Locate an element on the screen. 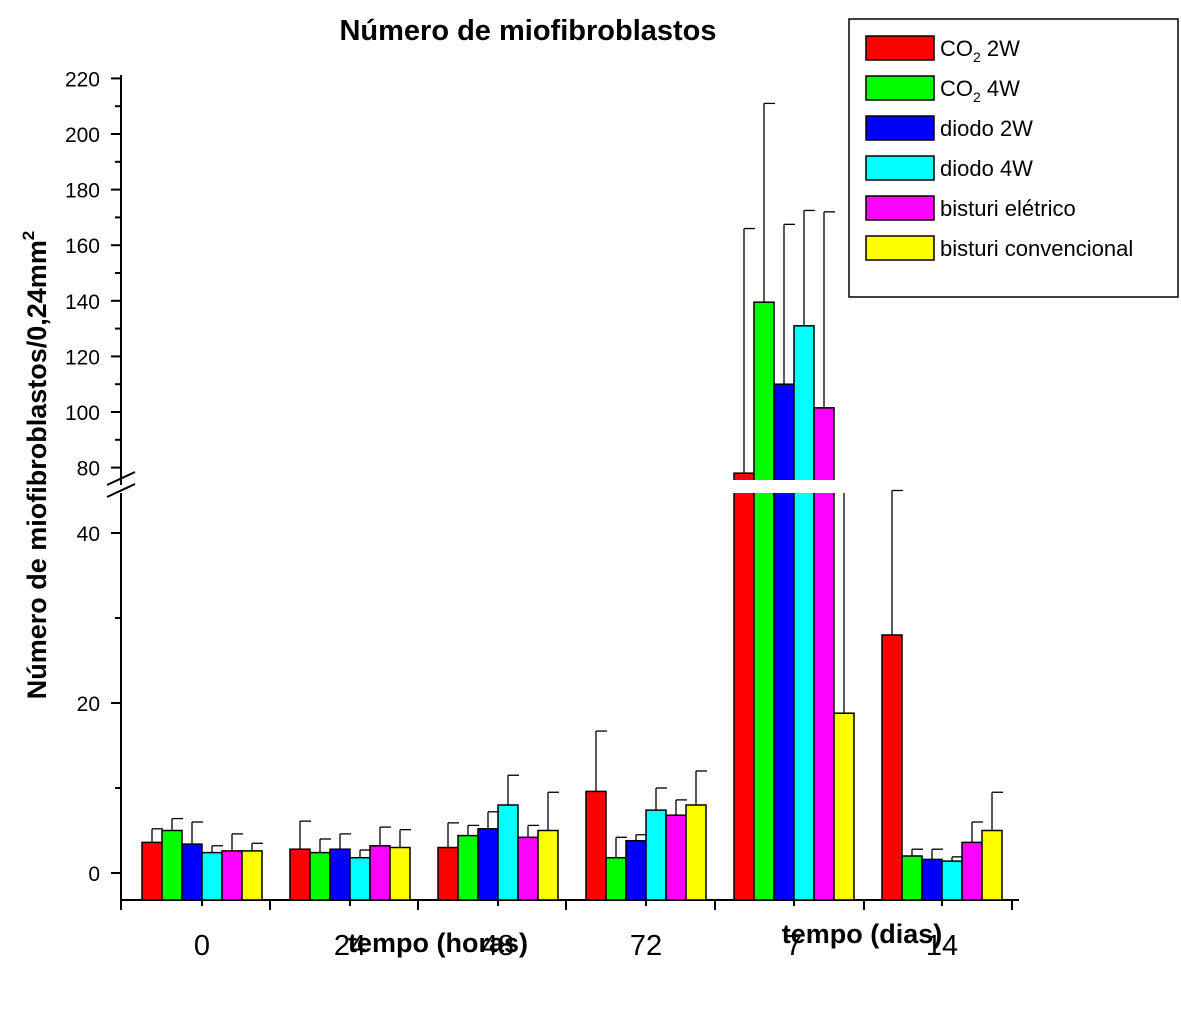 The width and height of the screenshot is (1181, 1011). x-tick-label: 24 is located at coordinates (350, 946).